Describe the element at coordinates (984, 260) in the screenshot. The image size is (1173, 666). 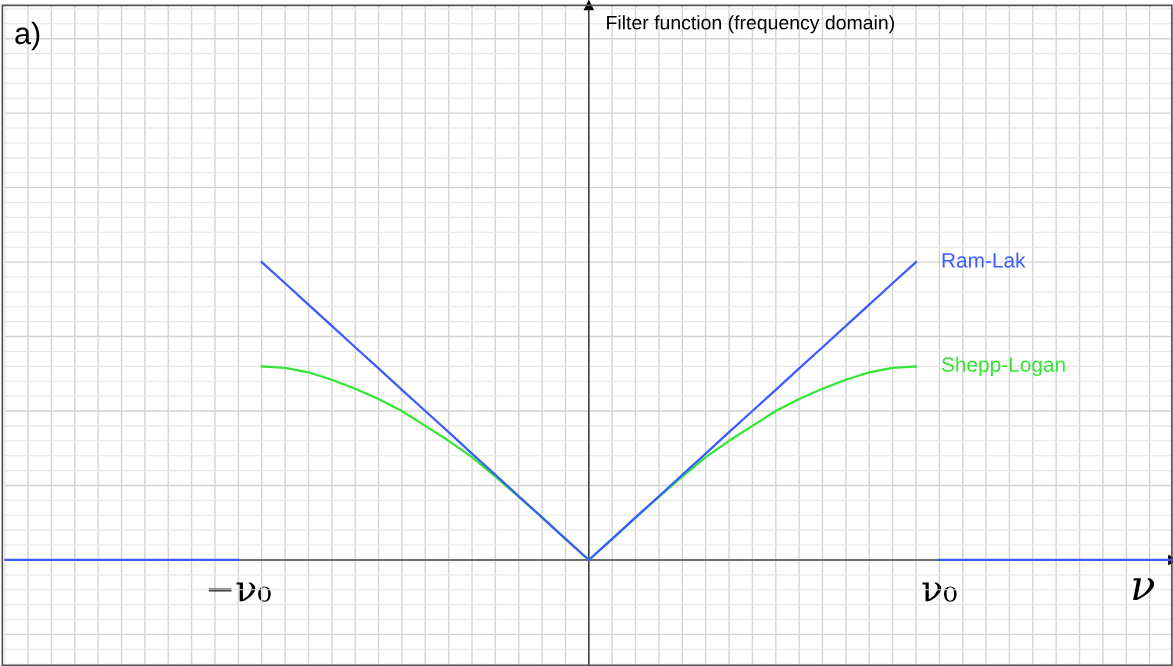
I see `series-label: Ram-Lak` at that location.